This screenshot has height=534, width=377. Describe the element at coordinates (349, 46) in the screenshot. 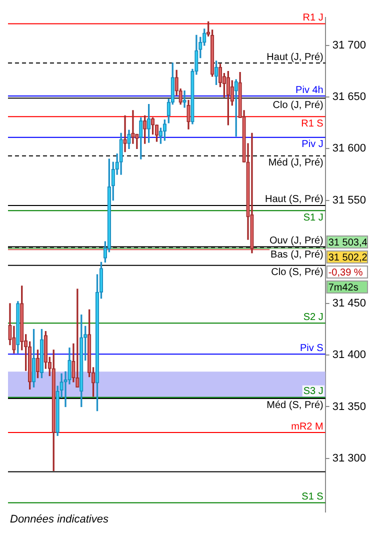

I see `y-tick-label: 31 700` at that location.